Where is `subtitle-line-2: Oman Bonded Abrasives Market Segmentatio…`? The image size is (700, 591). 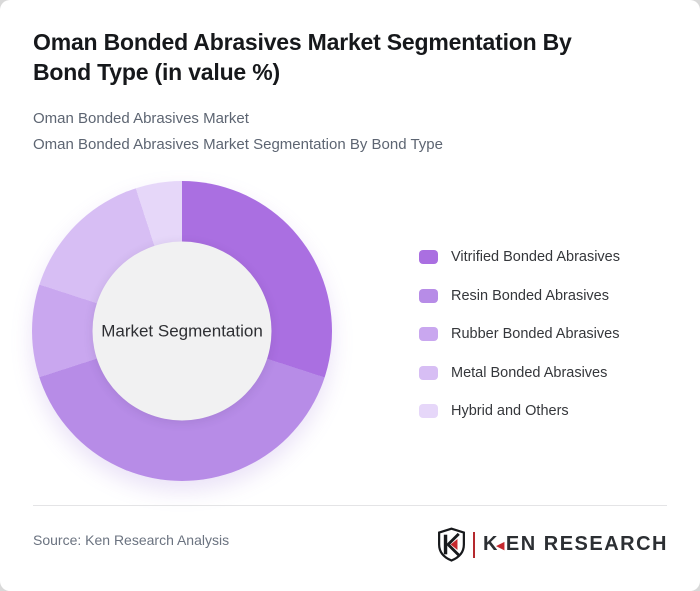 subtitle-line-2: Oman Bonded Abrasives Market Segmentatio… is located at coordinates (238, 144).